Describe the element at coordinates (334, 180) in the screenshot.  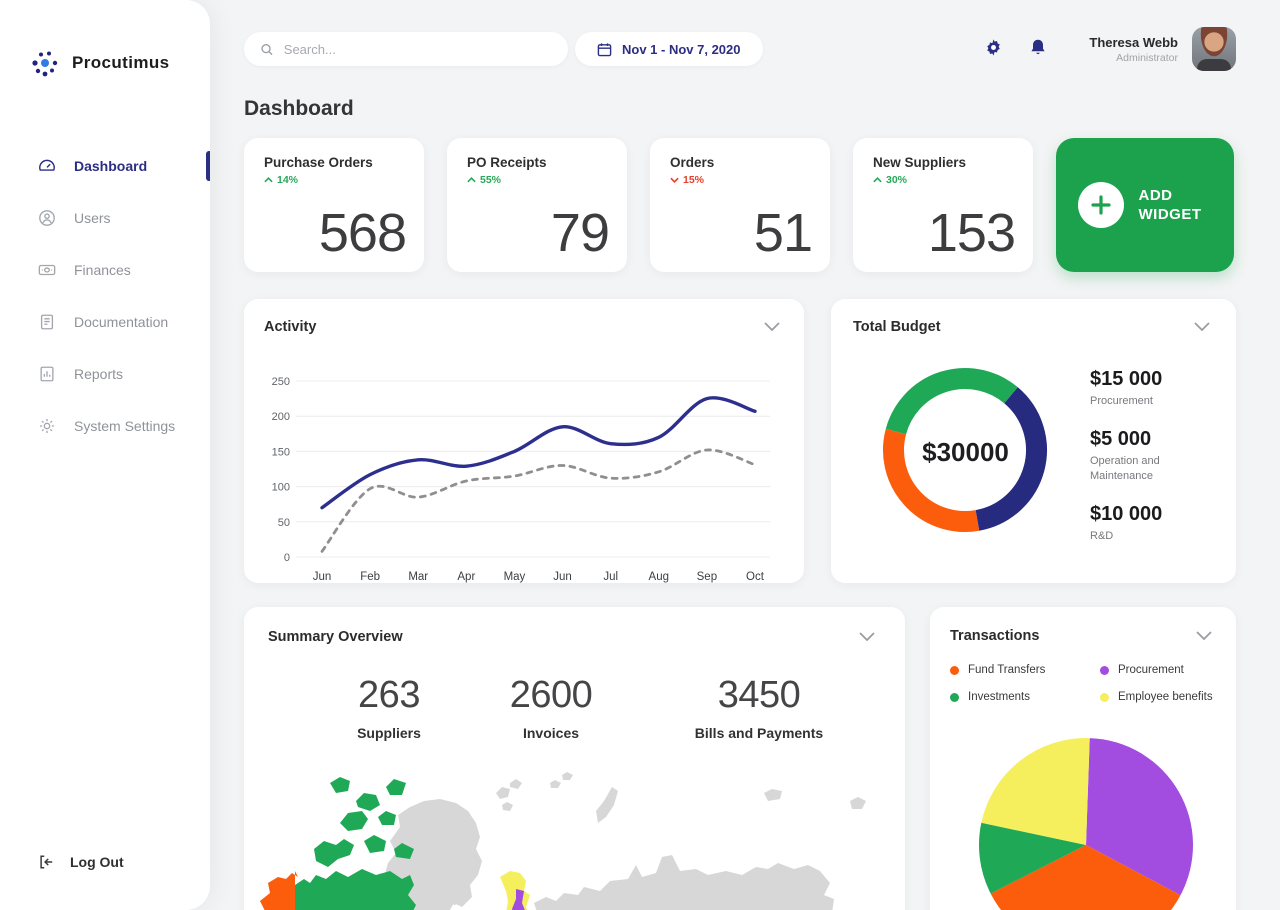
I see `stat-trend: 14%` at that location.